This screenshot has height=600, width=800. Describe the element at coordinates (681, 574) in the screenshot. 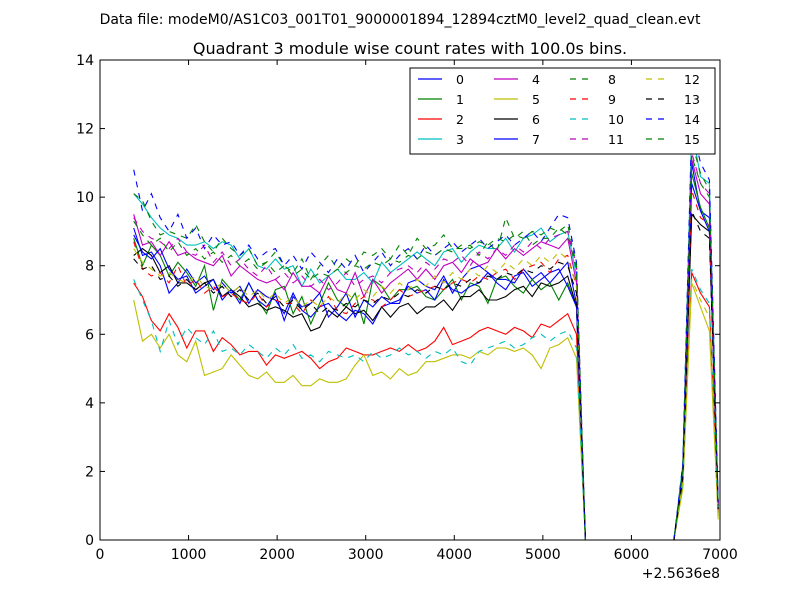

I see `x-axis-offset-label: +2.5636e8` at that location.